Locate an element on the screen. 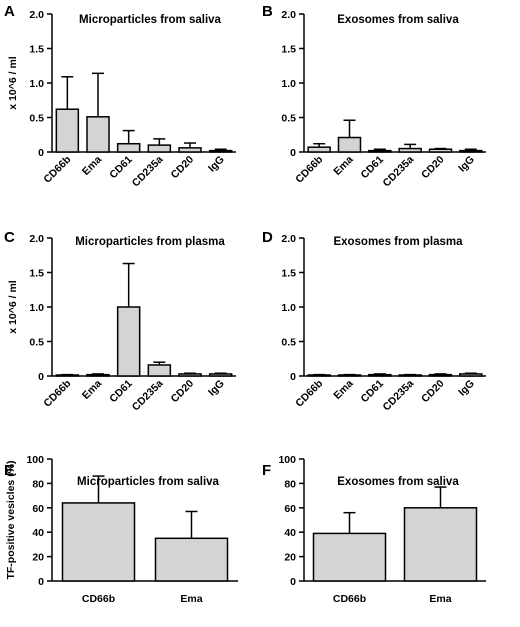  y-tick-label: 100 is located at coordinates (287, 460).